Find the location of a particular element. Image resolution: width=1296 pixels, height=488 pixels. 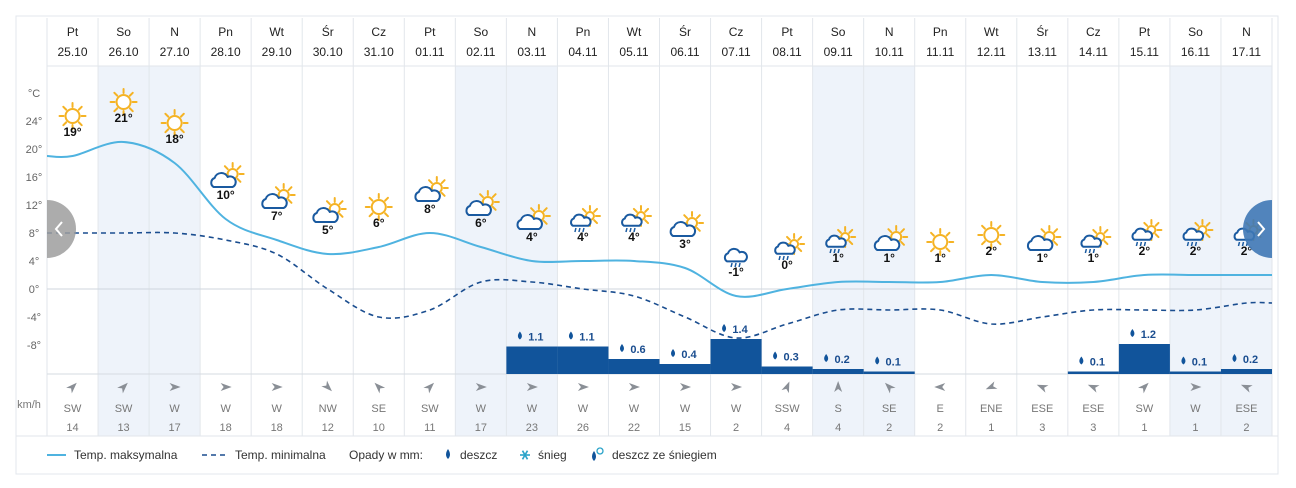

y-tick-label: 16° is located at coordinates (34, 178).